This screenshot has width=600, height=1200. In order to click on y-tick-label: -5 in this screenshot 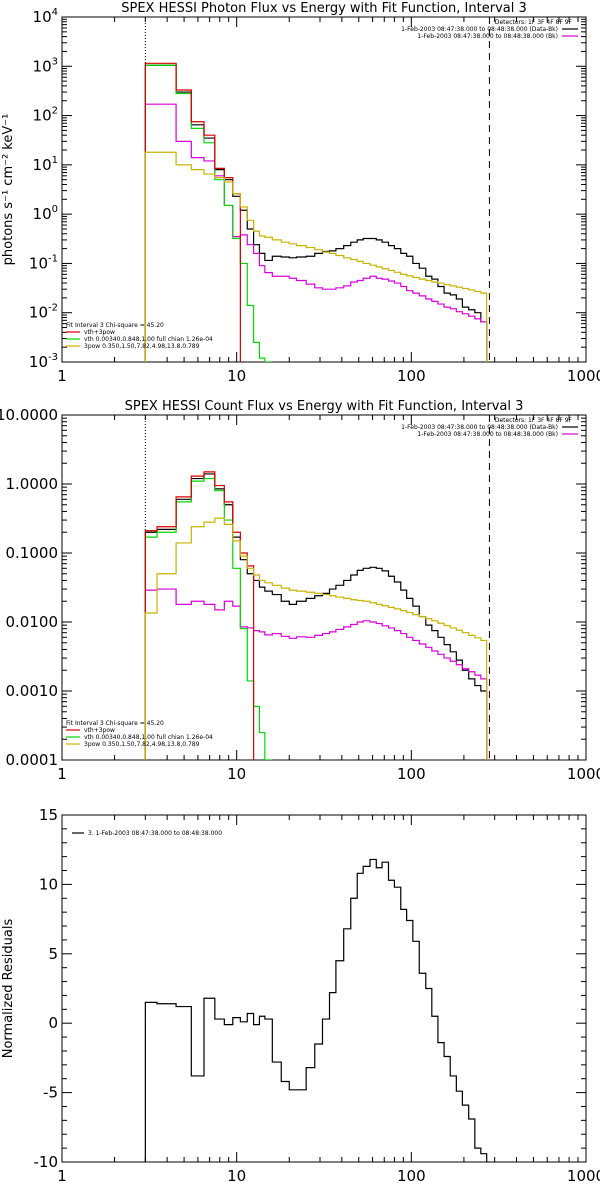, I will do `click(50, 1093)`.